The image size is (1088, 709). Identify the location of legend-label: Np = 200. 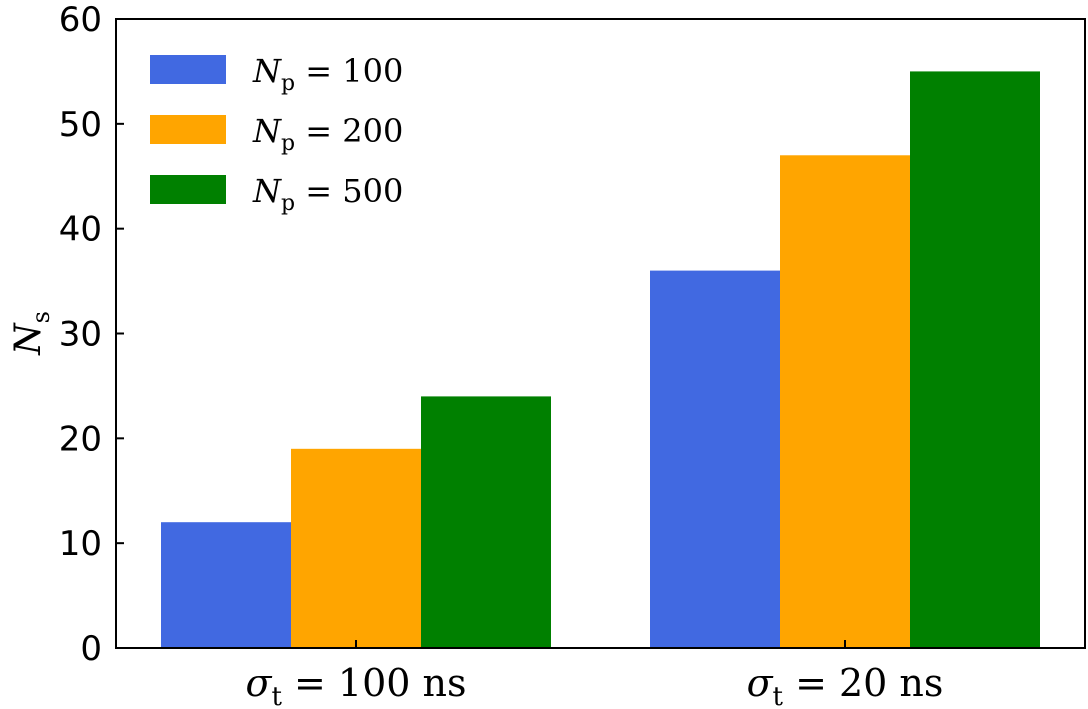
(327, 134).